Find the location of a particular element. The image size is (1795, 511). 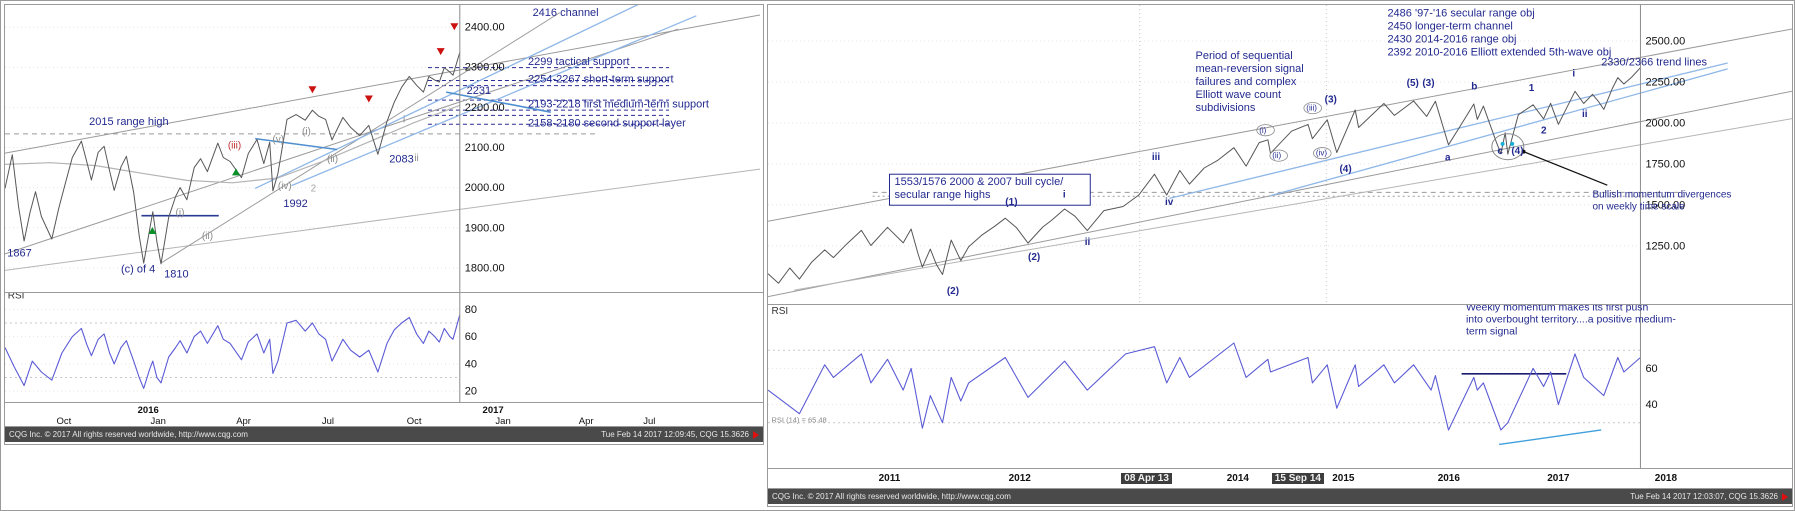

svg-text: 2450 longer-term channel is located at coordinates (1449, 26).